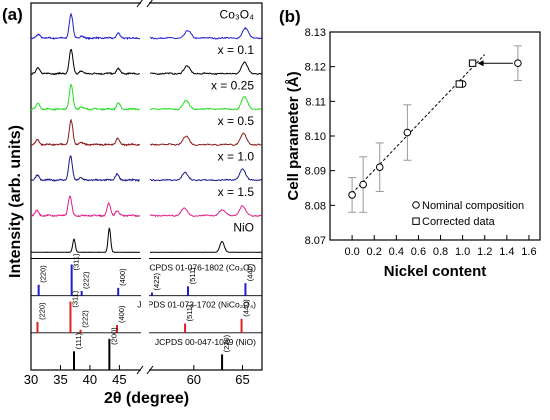 This screenshot has width=550, height=420. I want to click on x-tick-label: 1.0, so click(462, 252).